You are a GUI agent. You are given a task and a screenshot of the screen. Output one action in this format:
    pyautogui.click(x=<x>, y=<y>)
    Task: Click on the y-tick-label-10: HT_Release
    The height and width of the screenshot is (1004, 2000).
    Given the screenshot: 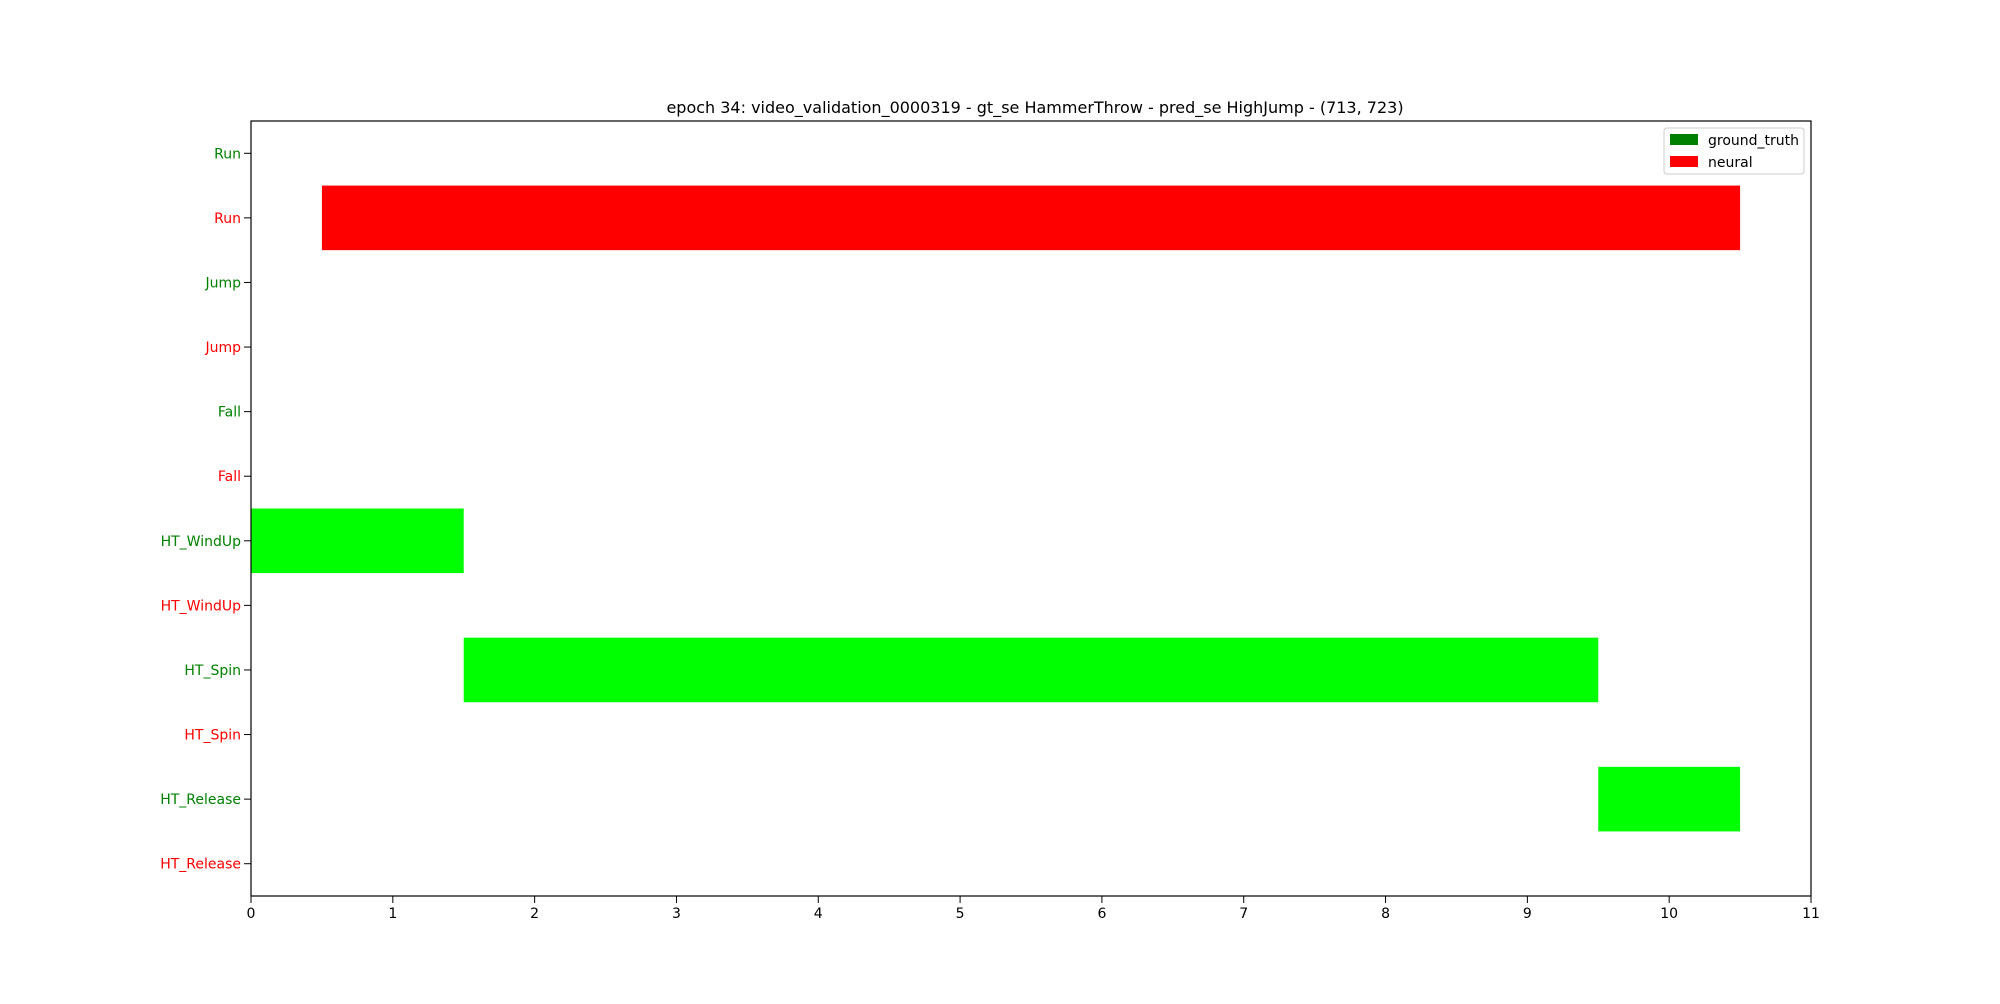 What is the action you would take?
    pyautogui.click(x=200, y=800)
    